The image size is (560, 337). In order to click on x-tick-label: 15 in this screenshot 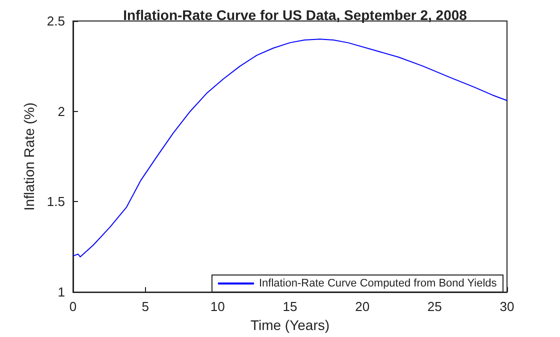, I will do `click(290, 306)`.